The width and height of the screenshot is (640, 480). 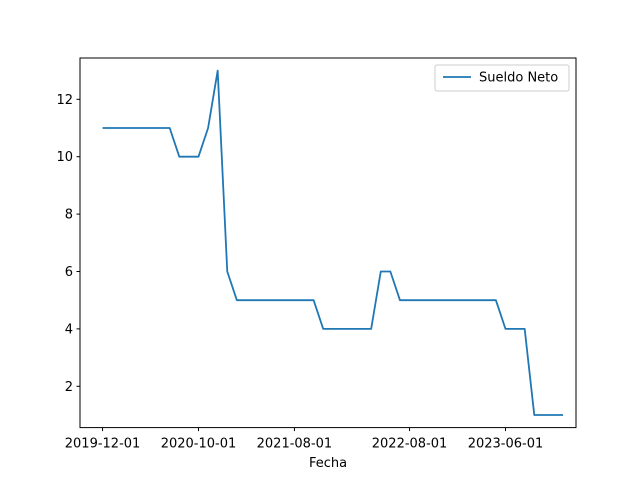 I want to click on y-tick-label: 6, so click(x=69, y=272).